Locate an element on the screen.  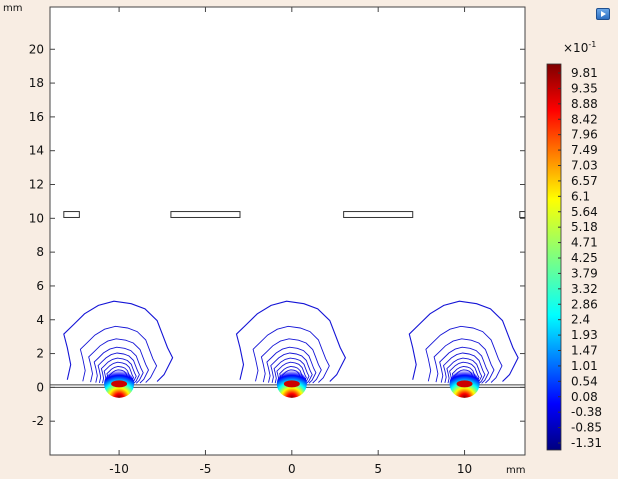
colorbar-gradient is located at coordinates (554, 257).